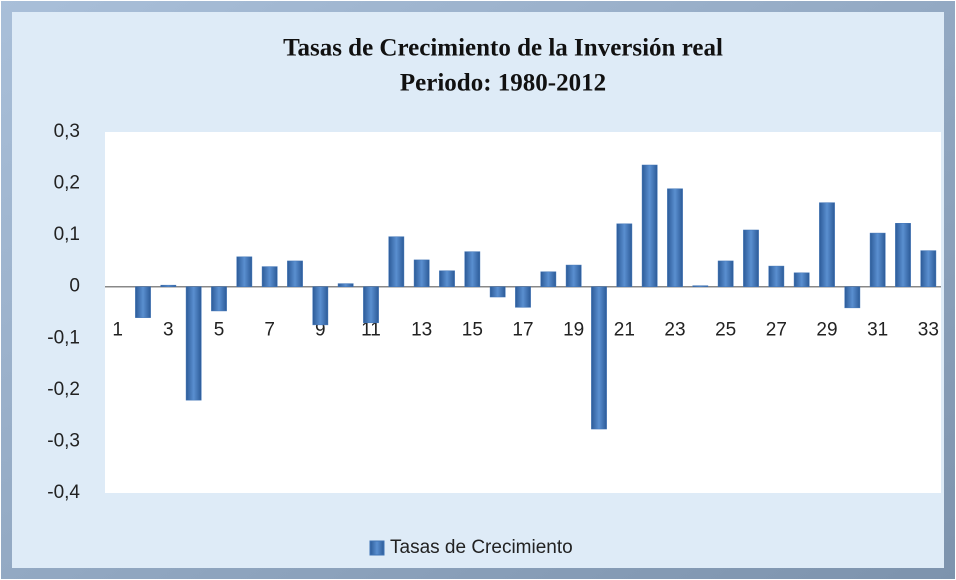 The width and height of the screenshot is (956, 580). What do you see at coordinates (63, 337) in the screenshot?
I see `y-tick-label: -0,1` at bounding box center [63, 337].